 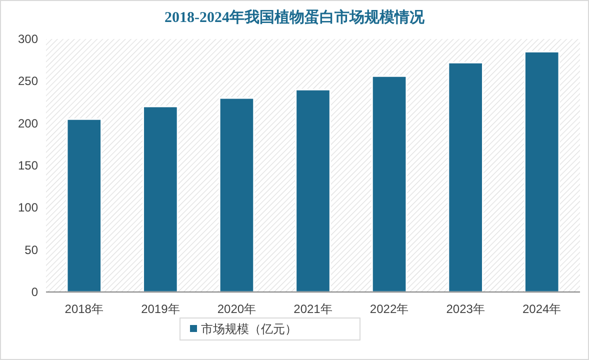 I want to click on ytick: 150, so click(x=28, y=165).